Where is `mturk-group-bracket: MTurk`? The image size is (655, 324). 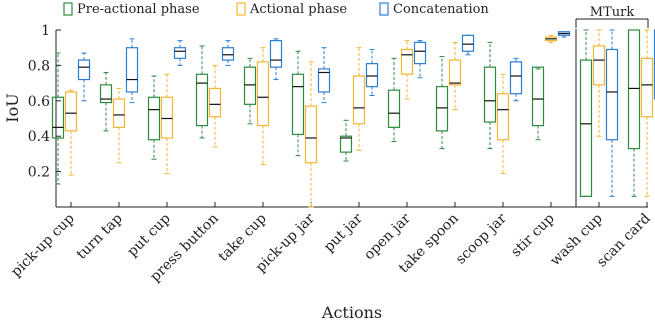
mturk-group-bracket: MTurk is located at coordinates (612, 106).